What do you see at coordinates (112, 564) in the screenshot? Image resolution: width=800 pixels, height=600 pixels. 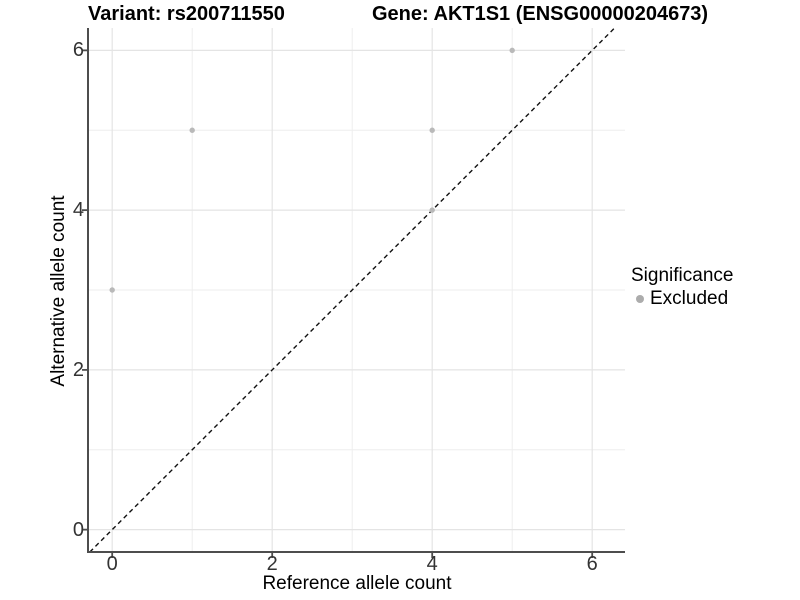 I see `x-tick-label: 0` at bounding box center [112, 564].